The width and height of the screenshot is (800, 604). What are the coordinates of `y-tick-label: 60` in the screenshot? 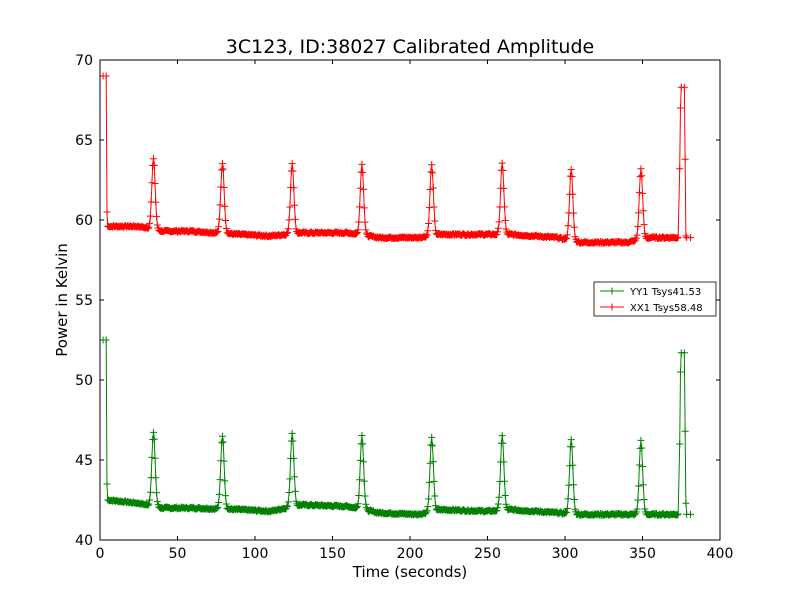 It's located at (84, 221).